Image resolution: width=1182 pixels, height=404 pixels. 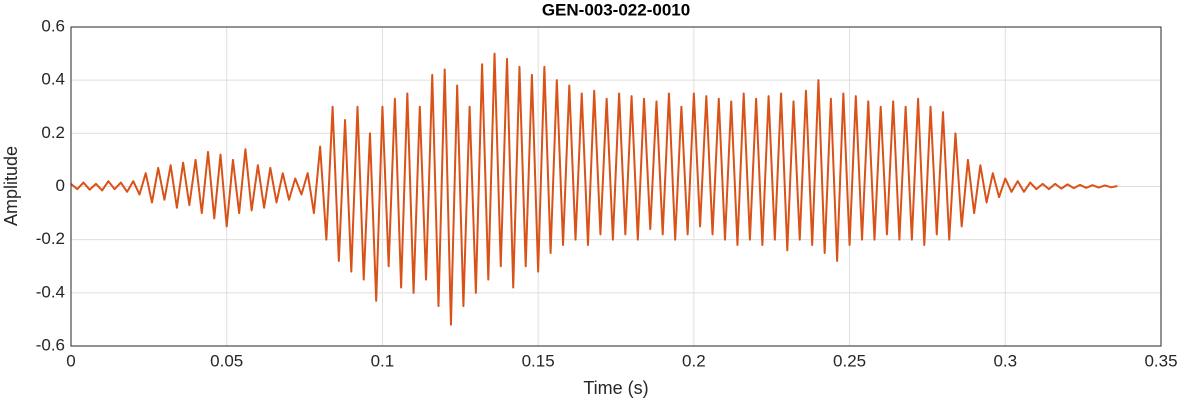 What do you see at coordinates (1005, 360) in the screenshot?
I see `x-tick-label: 0.3` at bounding box center [1005, 360].